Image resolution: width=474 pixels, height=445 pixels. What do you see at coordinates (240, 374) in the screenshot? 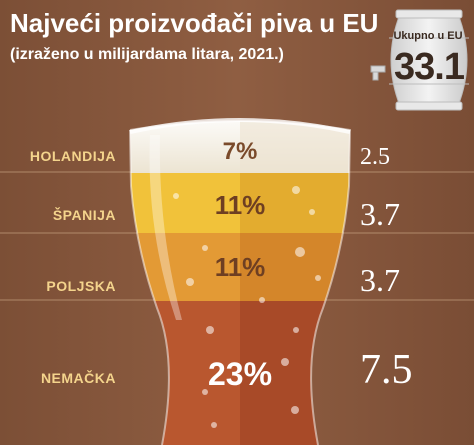
I see `percent-label-nemacka: 23%` at bounding box center [240, 374].